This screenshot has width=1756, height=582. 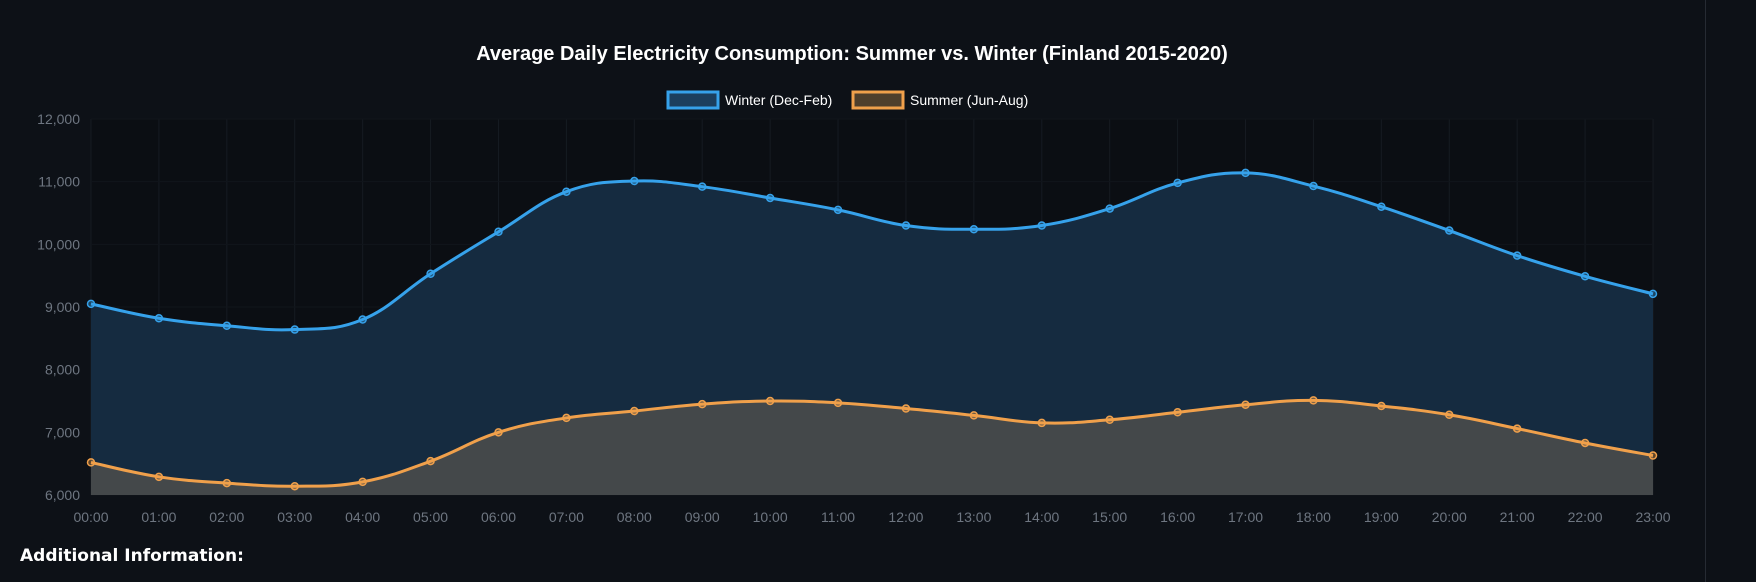 I want to click on series-area-summer, so click(x=872, y=447).